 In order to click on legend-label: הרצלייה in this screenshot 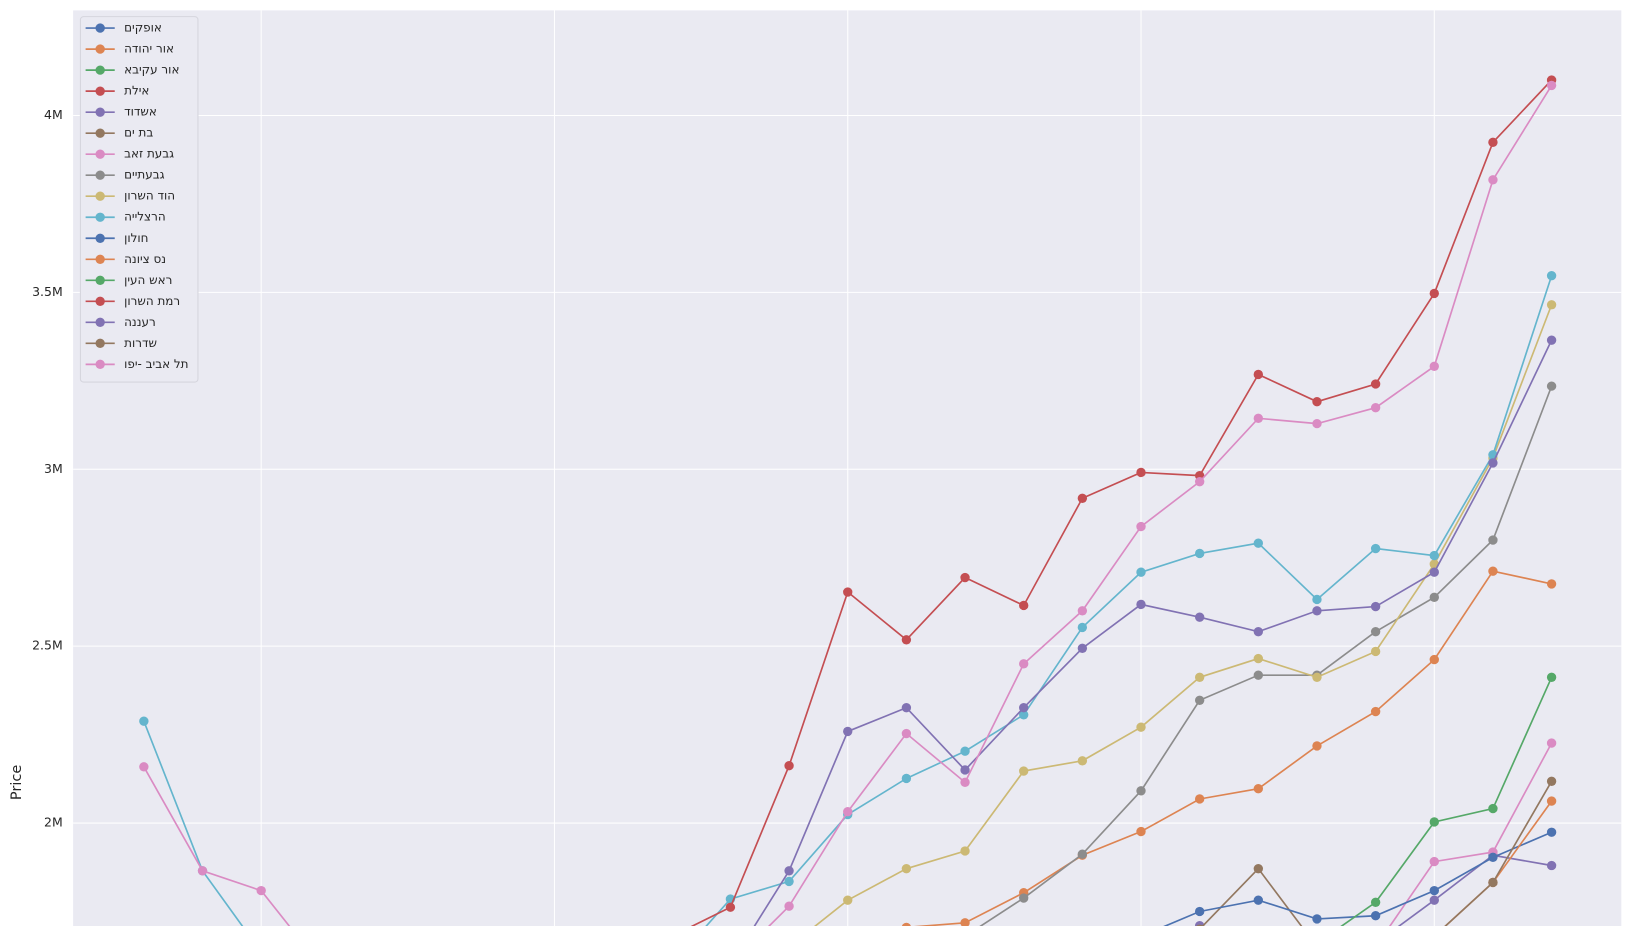, I will do `click(145, 217)`.